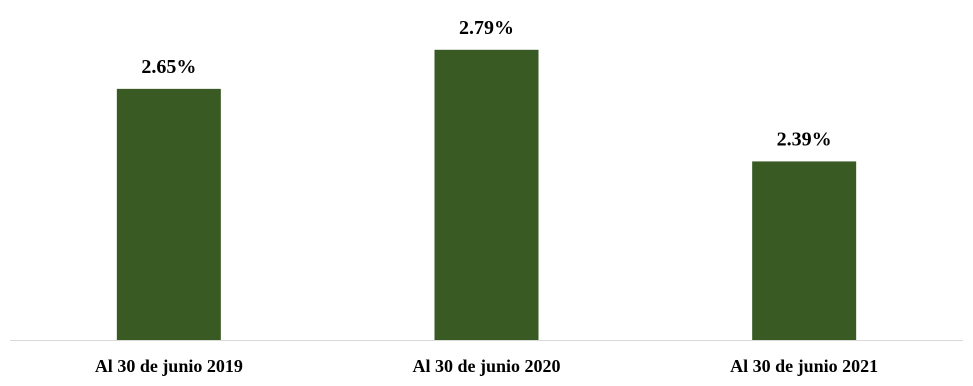 Image resolution: width=973 pixels, height=386 pixels. What do you see at coordinates (804, 139) in the screenshot?
I see `data-label-2: 2.39%` at bounding box center [804, 139].